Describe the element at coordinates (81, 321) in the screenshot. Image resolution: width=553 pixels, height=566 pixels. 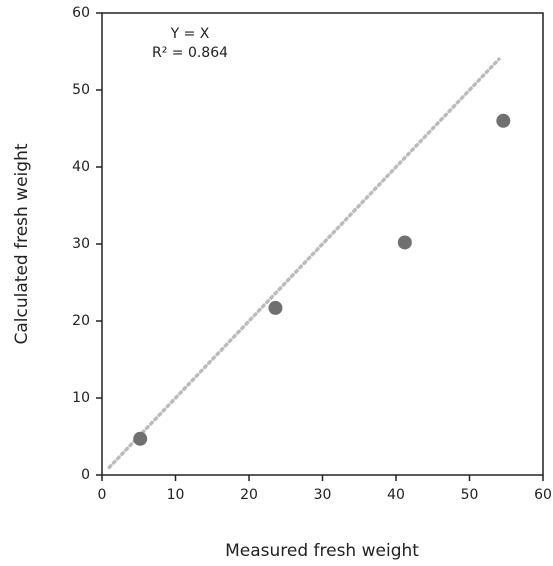
I see `y-tick-label: 20` at that location.